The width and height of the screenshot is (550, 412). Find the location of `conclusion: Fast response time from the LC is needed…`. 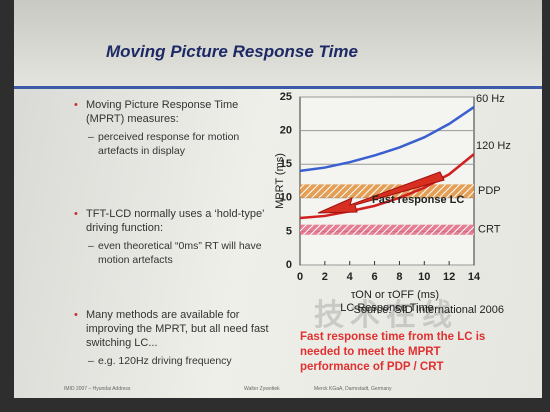

conclusion: Fast response time from the LC is needed… is located at coordinates (393, 352).